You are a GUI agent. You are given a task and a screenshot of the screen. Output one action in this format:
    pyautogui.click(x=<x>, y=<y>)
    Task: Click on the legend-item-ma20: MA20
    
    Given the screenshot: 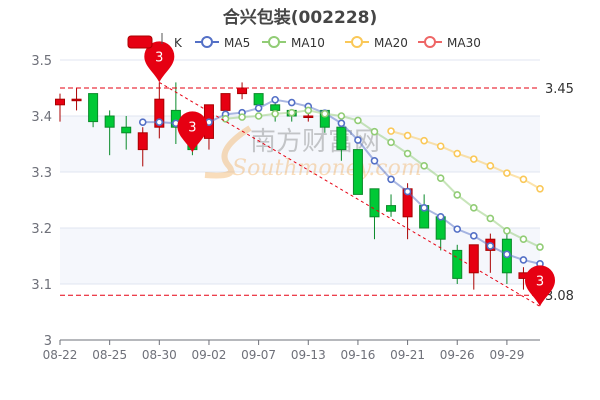 What is the action you would take?
    pyautogui.click(x=376, y=43)
    